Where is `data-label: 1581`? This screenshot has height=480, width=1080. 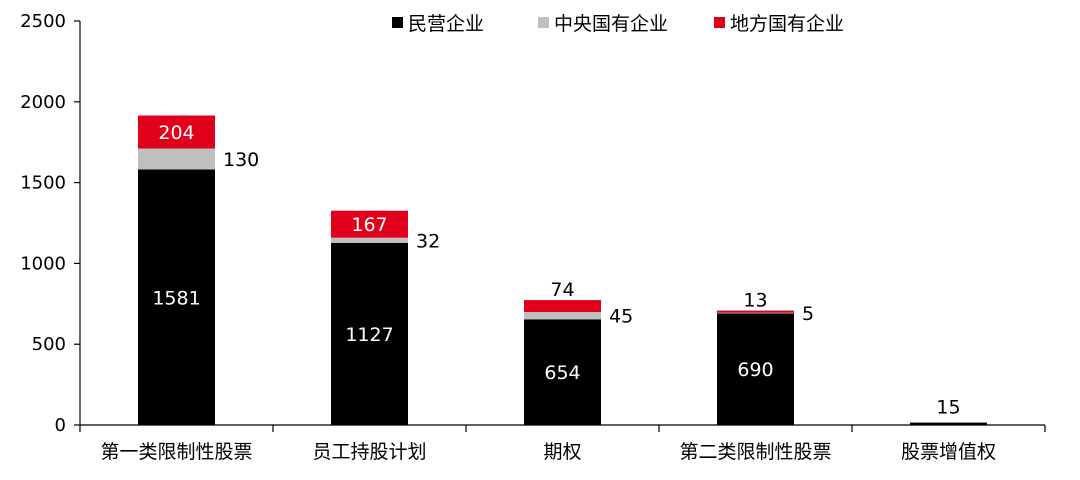
data-label: 1581 is located at coordinates (176, 298).